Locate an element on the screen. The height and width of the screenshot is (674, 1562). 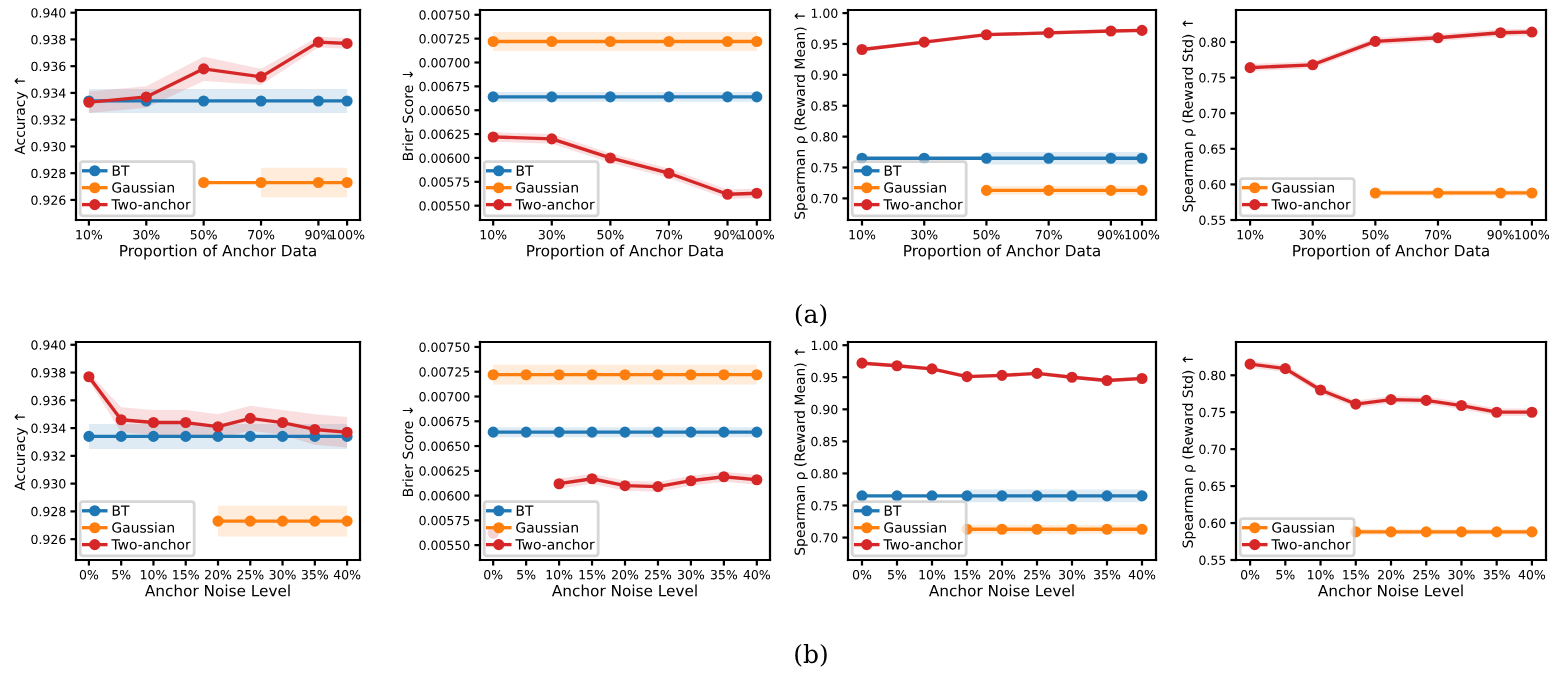
text: (b) is located at coordinates (811, 655).